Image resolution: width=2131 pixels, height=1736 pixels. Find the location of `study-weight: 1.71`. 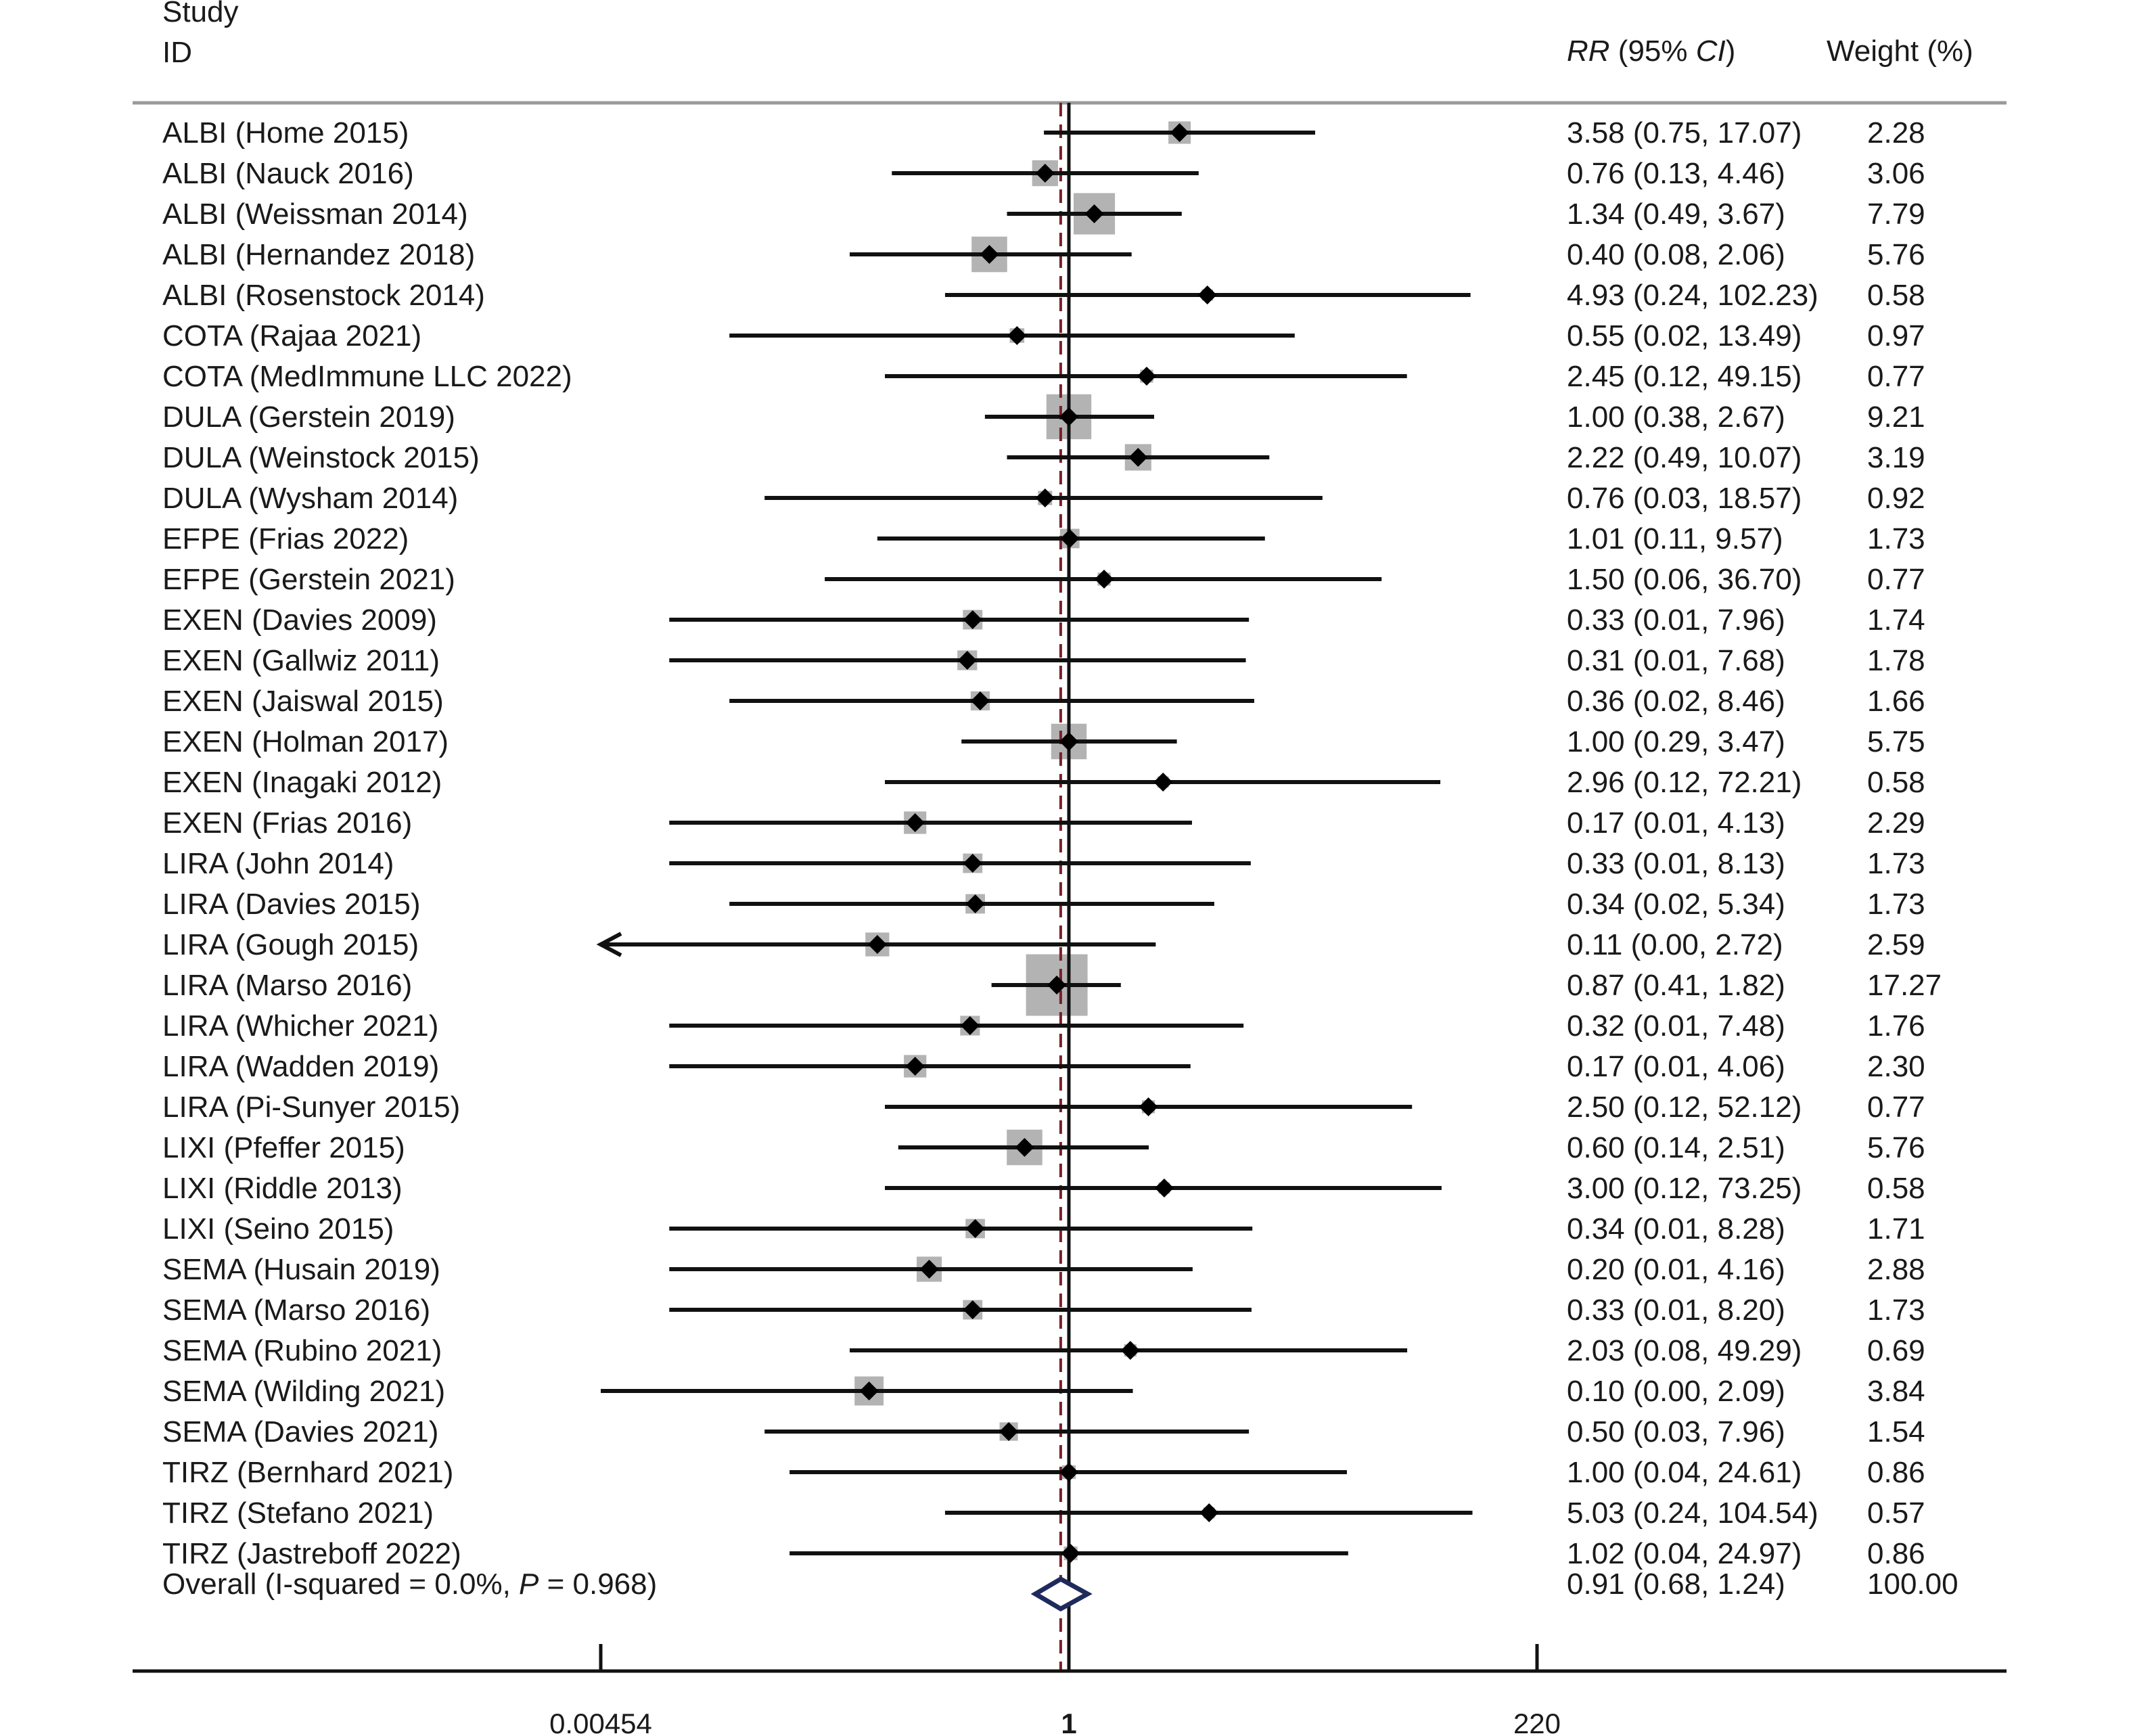

study-weight: 1.71 is located at coordinates (1896, 1229).